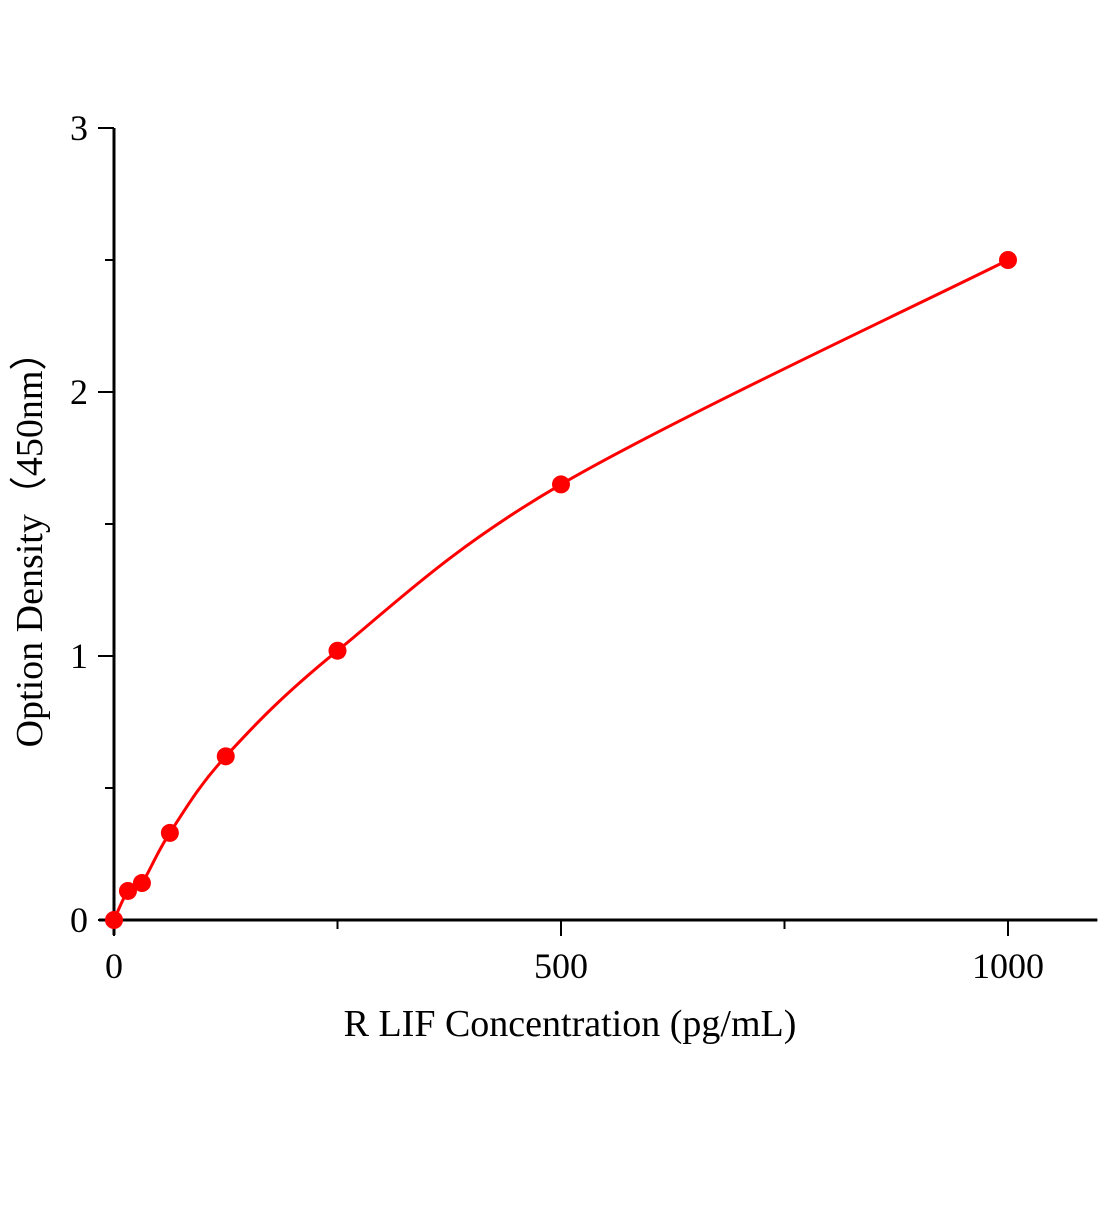  I want to click on x-axis-label: R LIF Concentration (pg/mL), so click(570, 1024).